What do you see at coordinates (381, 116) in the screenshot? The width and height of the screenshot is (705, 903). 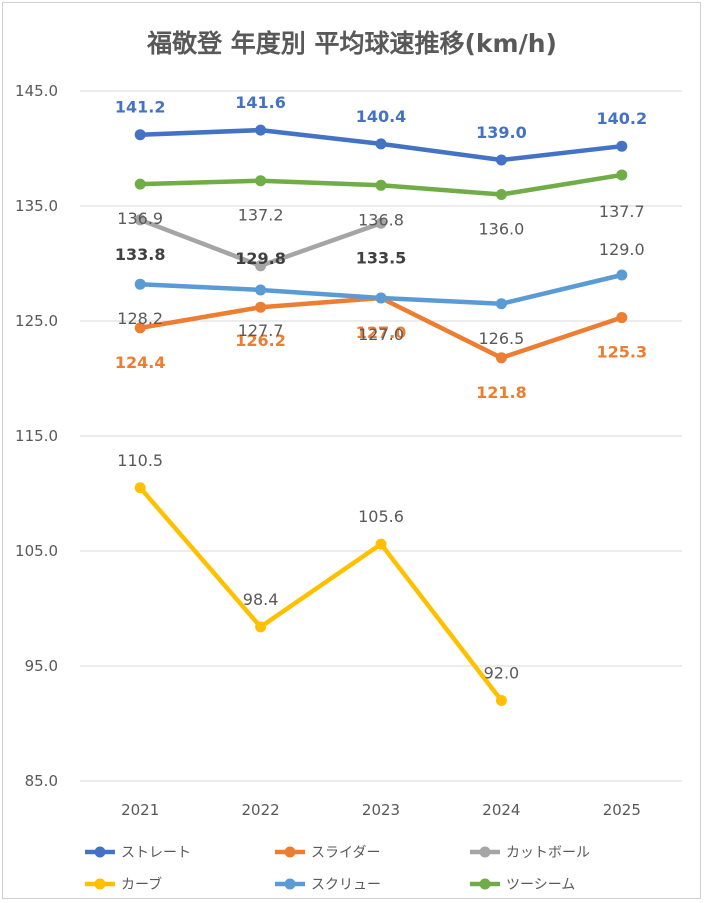 I see `data-label: 140.4` at bounding box center [381, 116].